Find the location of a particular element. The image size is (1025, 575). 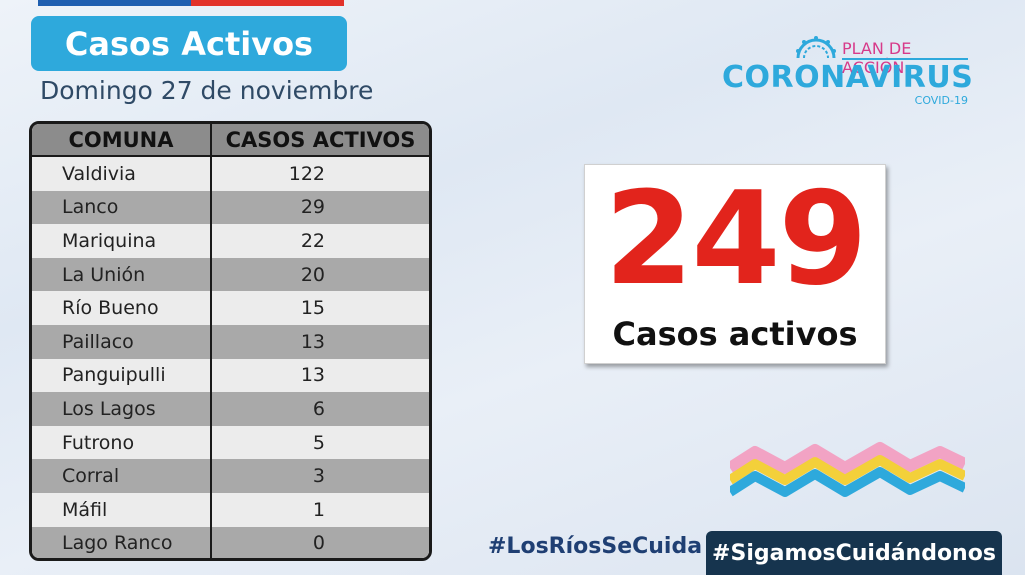

comuna-cell: Valdivia is located at coordinates (122, 174).